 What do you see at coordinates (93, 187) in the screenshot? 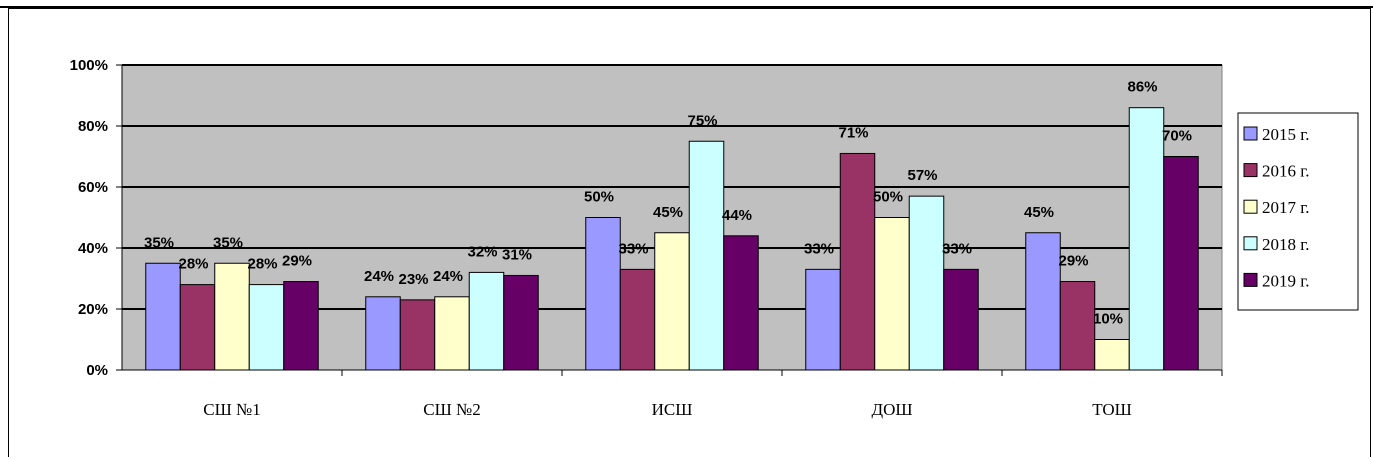
I see `y-tick-label: 60%` at bounding box center [93, 187].